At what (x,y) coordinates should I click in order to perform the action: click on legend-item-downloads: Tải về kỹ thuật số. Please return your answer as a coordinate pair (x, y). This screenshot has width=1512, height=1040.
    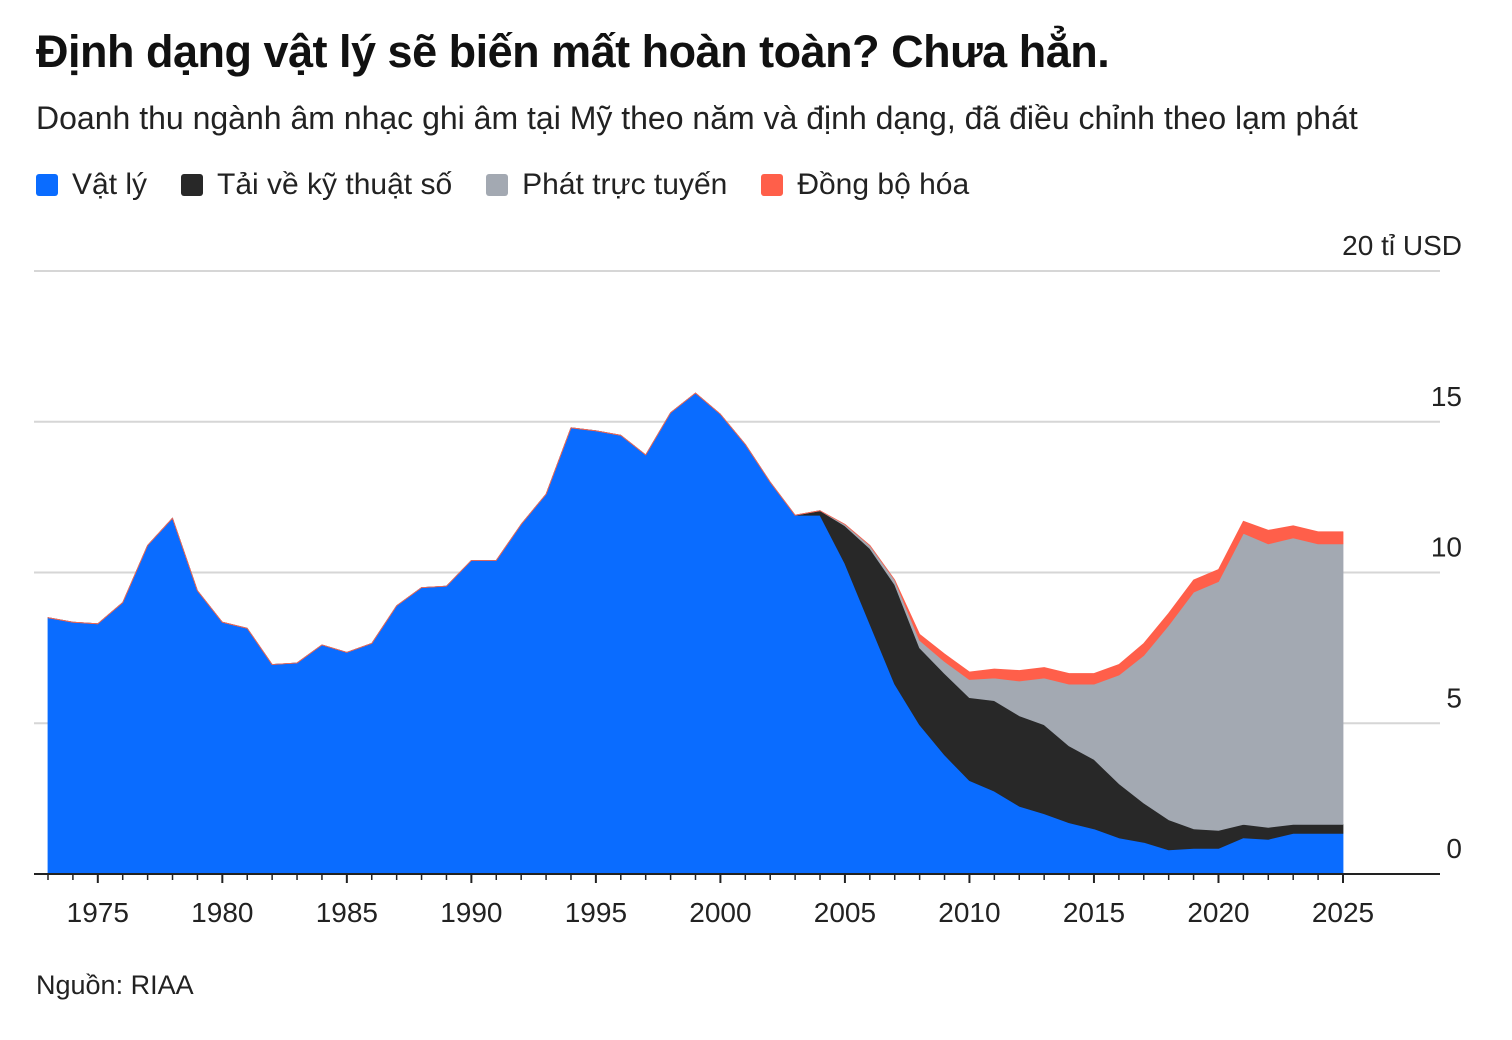
    Looking at the image, I should click on (316, 185).